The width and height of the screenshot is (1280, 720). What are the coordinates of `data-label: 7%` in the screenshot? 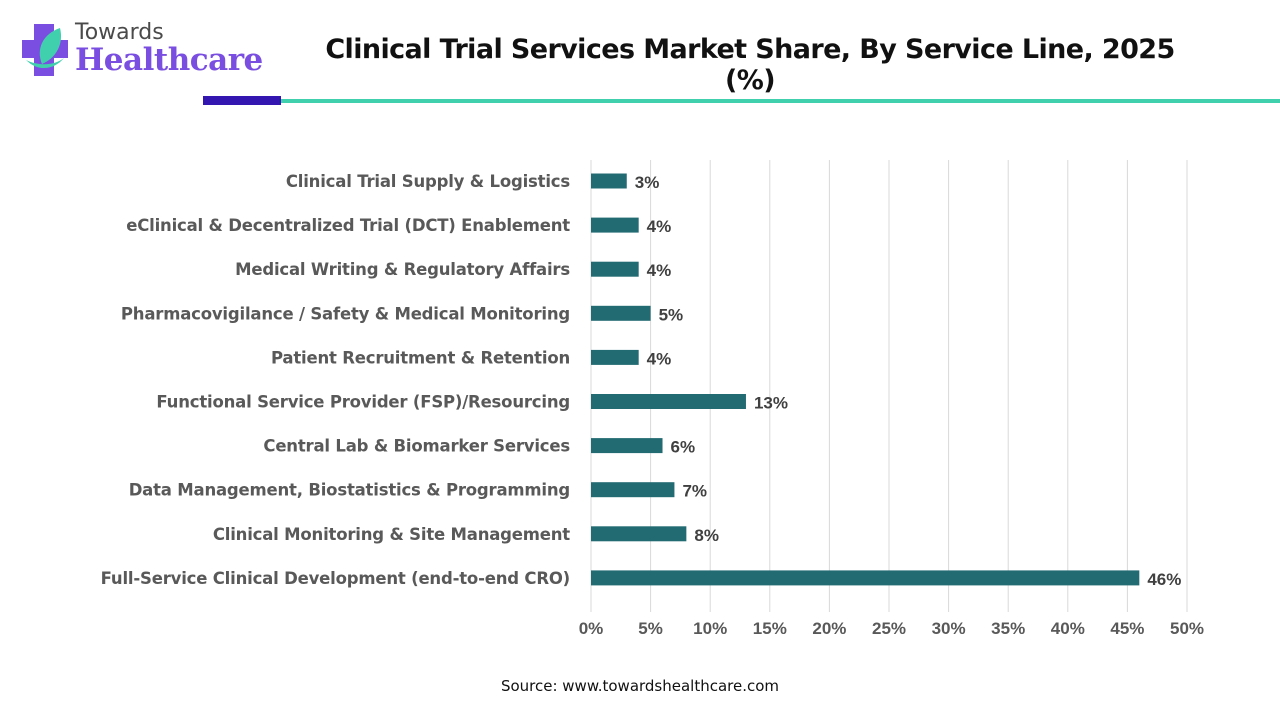 It's located at (694, 491).